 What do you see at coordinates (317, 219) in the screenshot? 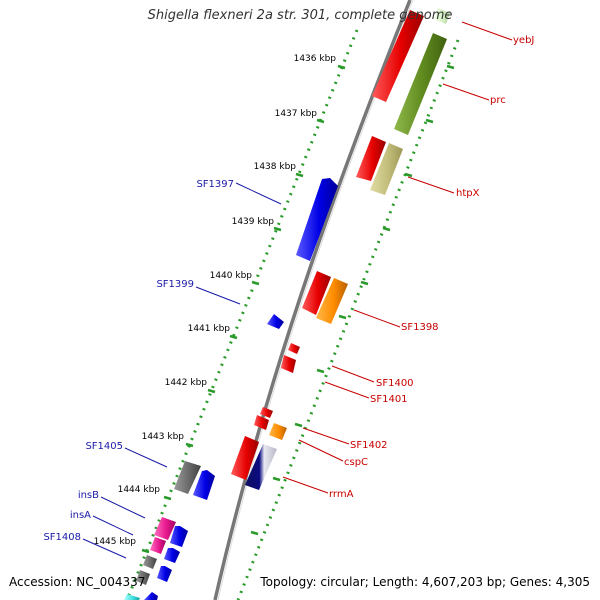
I see `gene-SF1397` at bounding box center [317, 219].